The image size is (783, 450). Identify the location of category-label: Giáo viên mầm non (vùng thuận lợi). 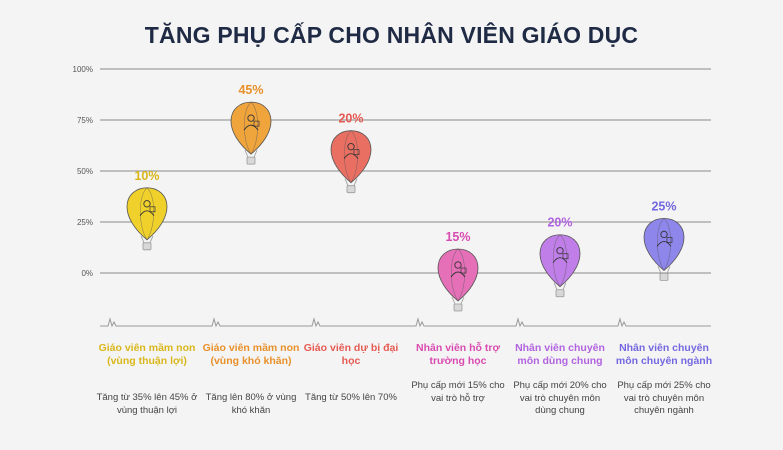
(147, 354).